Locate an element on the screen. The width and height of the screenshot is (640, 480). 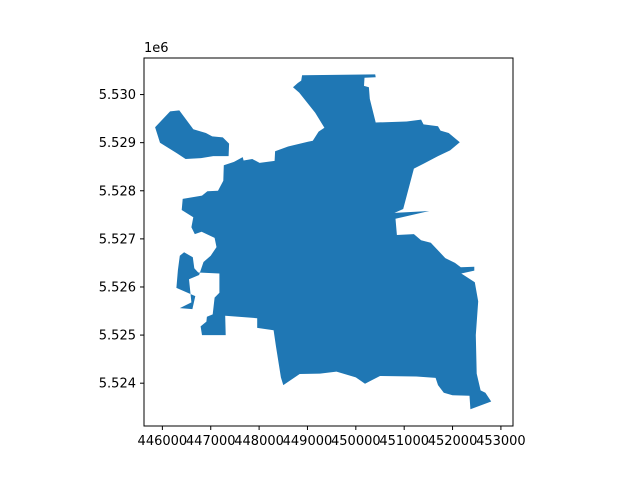
x-tick-label: 453000 is located at coordinates (501, 441).